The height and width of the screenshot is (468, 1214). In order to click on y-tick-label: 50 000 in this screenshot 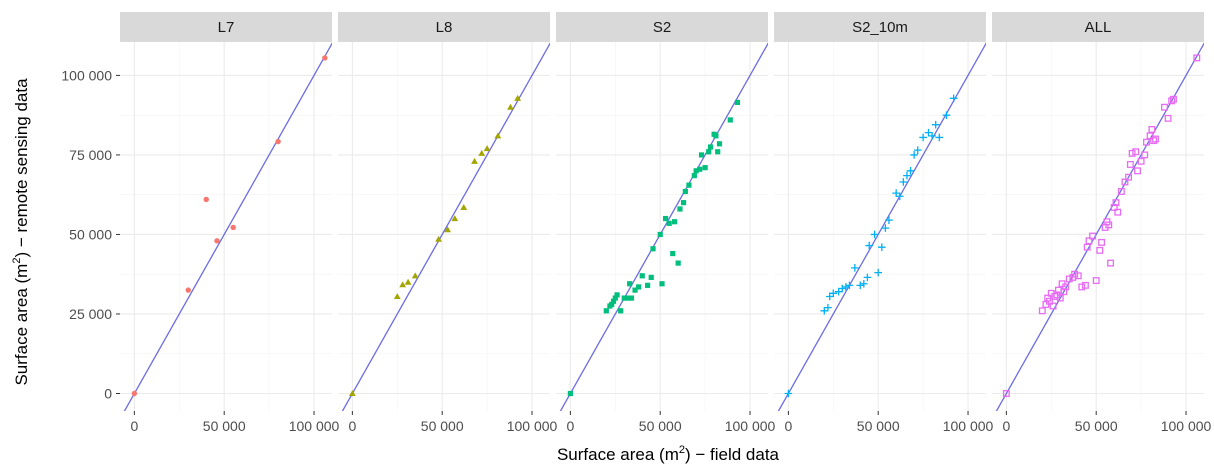, I will do `click(90, 234)`.